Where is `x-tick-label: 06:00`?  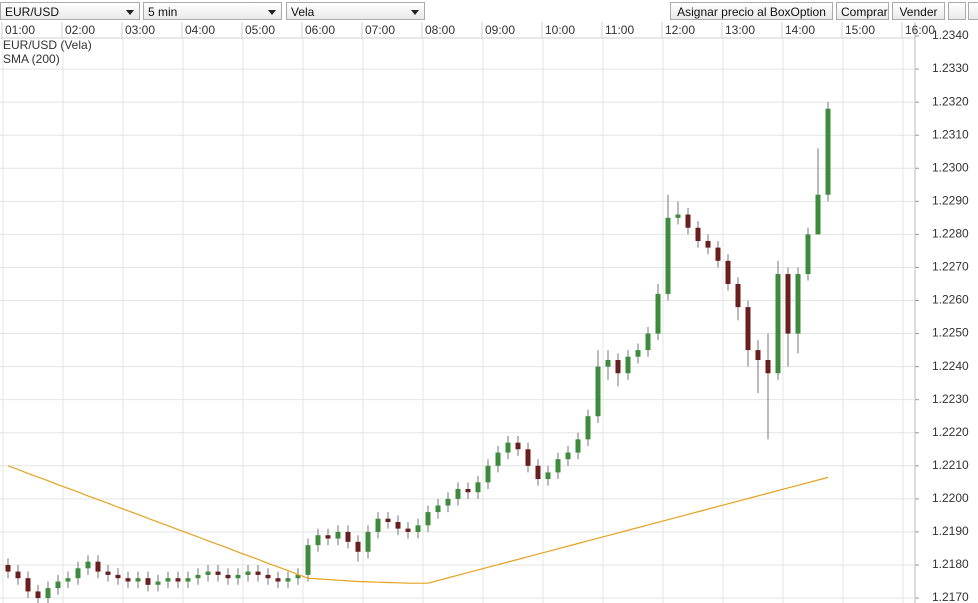
x-tick-label: 06:00 is located at coordinates (320, 30).